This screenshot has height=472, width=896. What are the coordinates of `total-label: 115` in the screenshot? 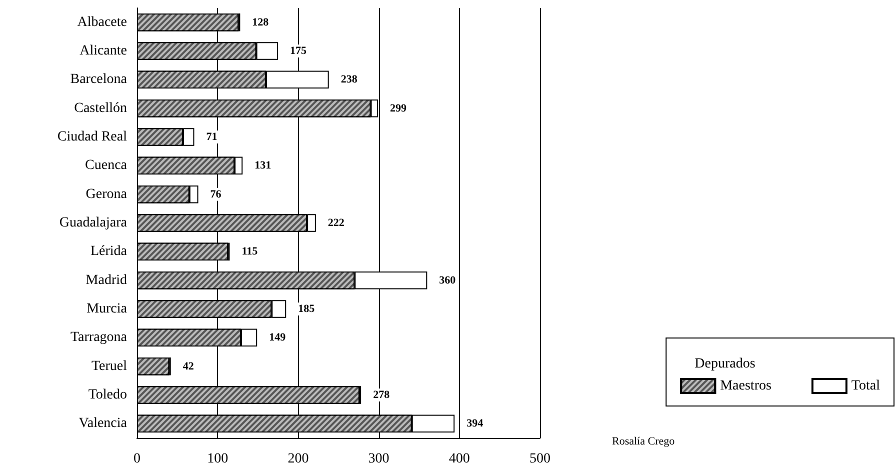 It's located at (250, 252).